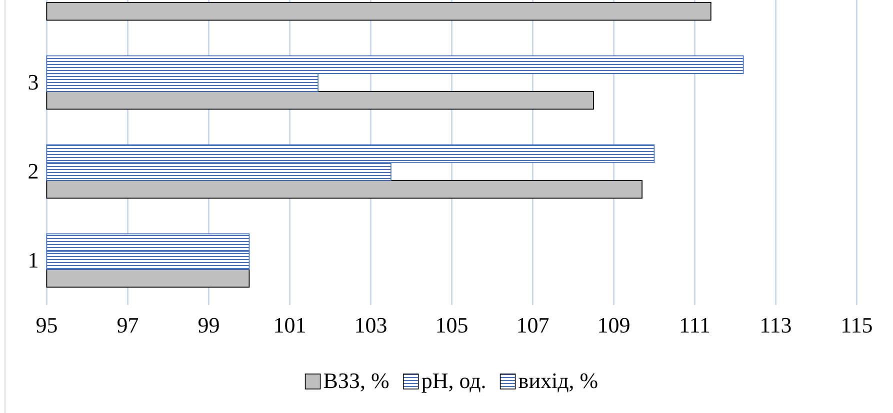  Describe the element at coordinates (47, 325) in the screenshot. I see `x-tick-label: 95` at that location.